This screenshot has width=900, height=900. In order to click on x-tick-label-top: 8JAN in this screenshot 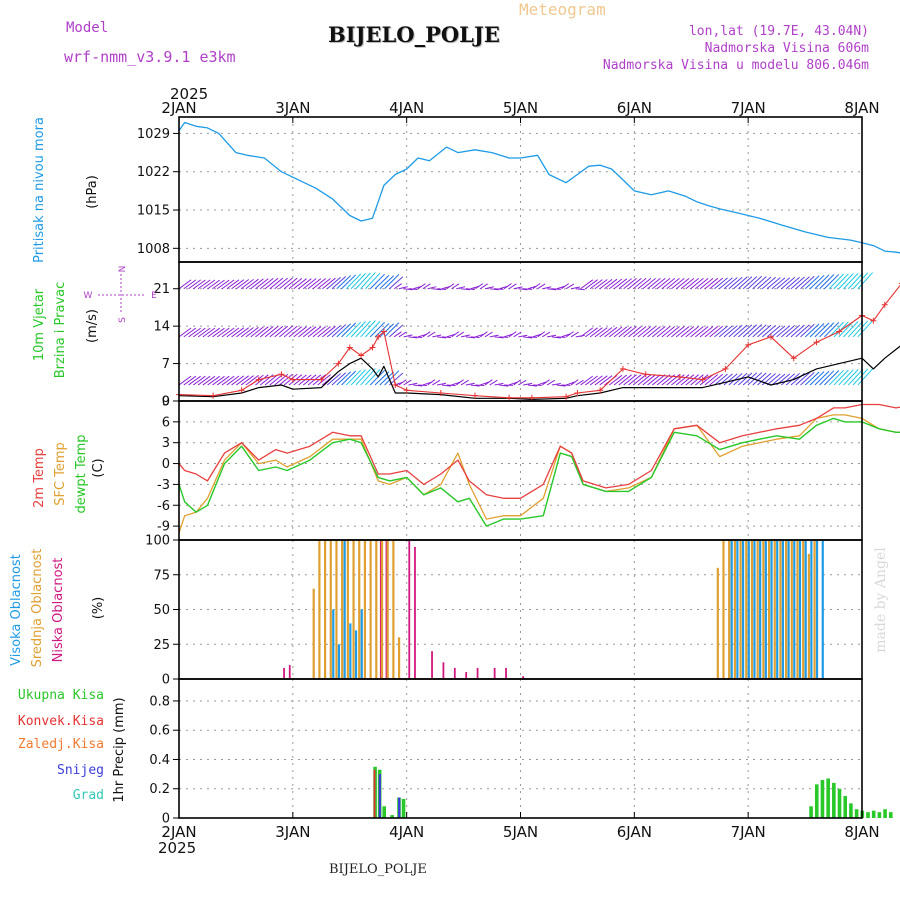, I will do `click(861, 108)`.